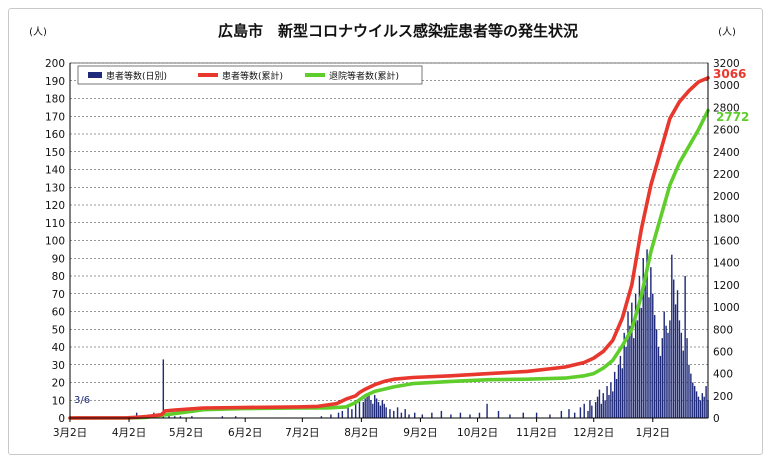  What do you see at coordinates (723, 375) in the screenshot?
I see `y-right-tick-label: 400` at bounding box center [723, 375].